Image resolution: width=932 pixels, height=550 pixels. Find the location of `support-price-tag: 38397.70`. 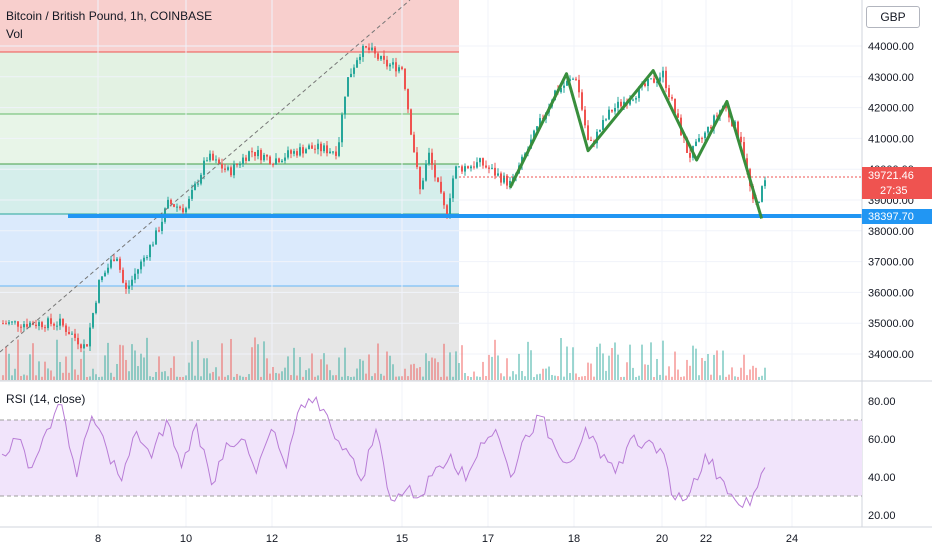

support-price-tag: 38397.70 is located at coordinates (897, 216).